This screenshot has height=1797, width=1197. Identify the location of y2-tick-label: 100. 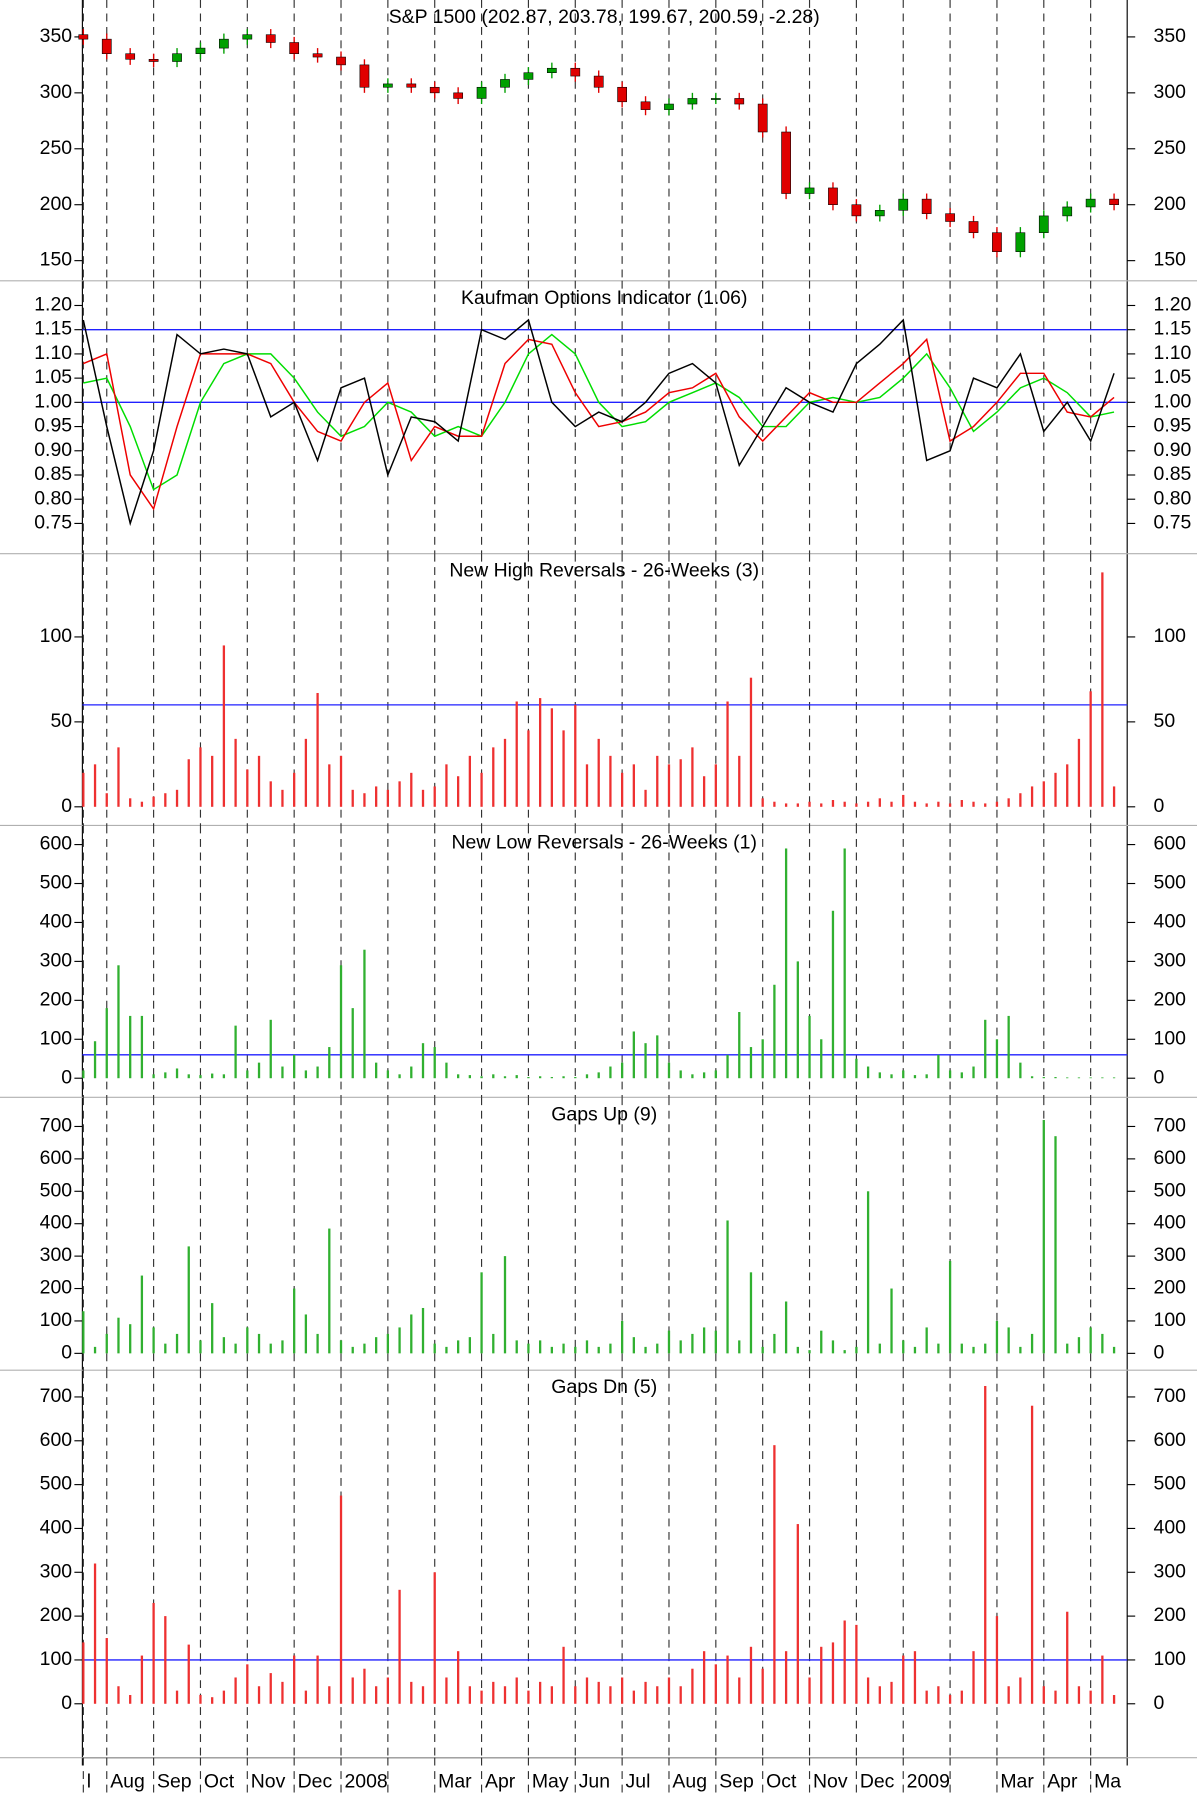
(1170, 636).